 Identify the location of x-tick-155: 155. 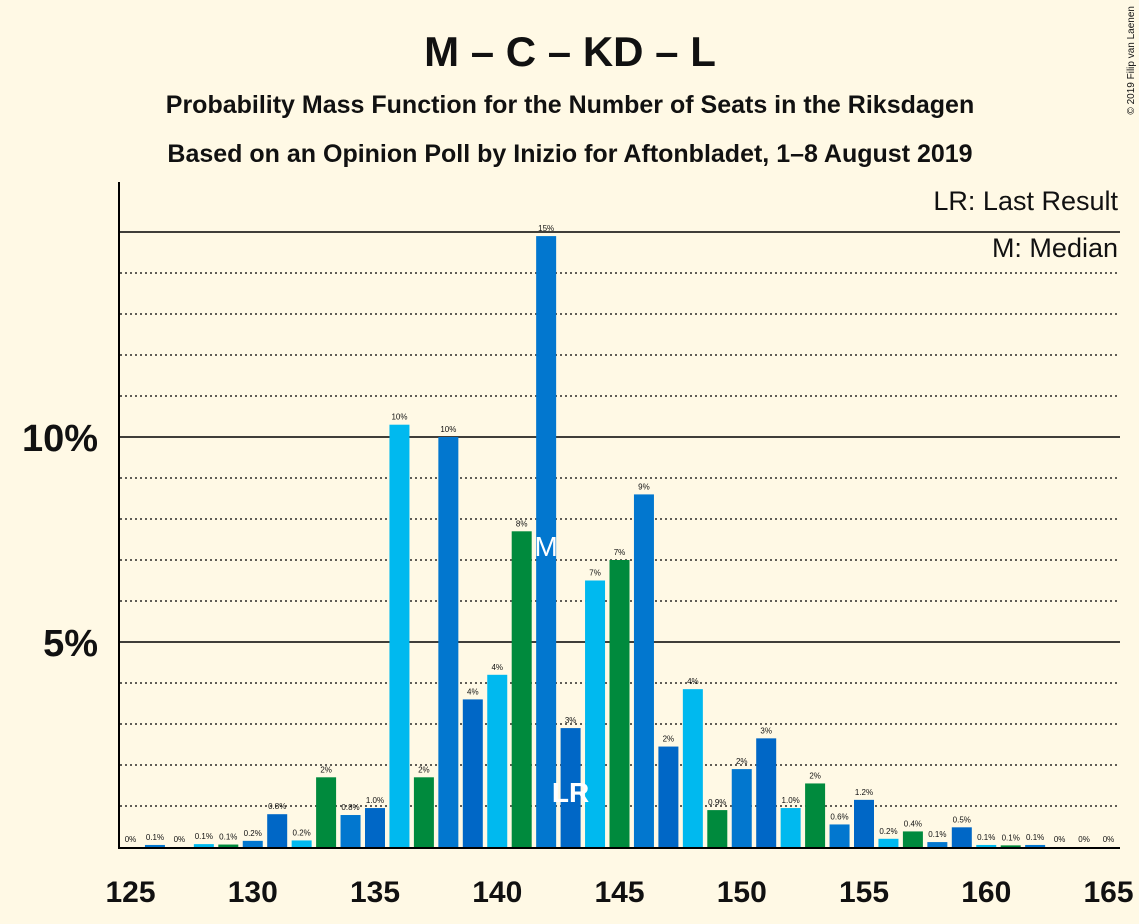
(864, 892).